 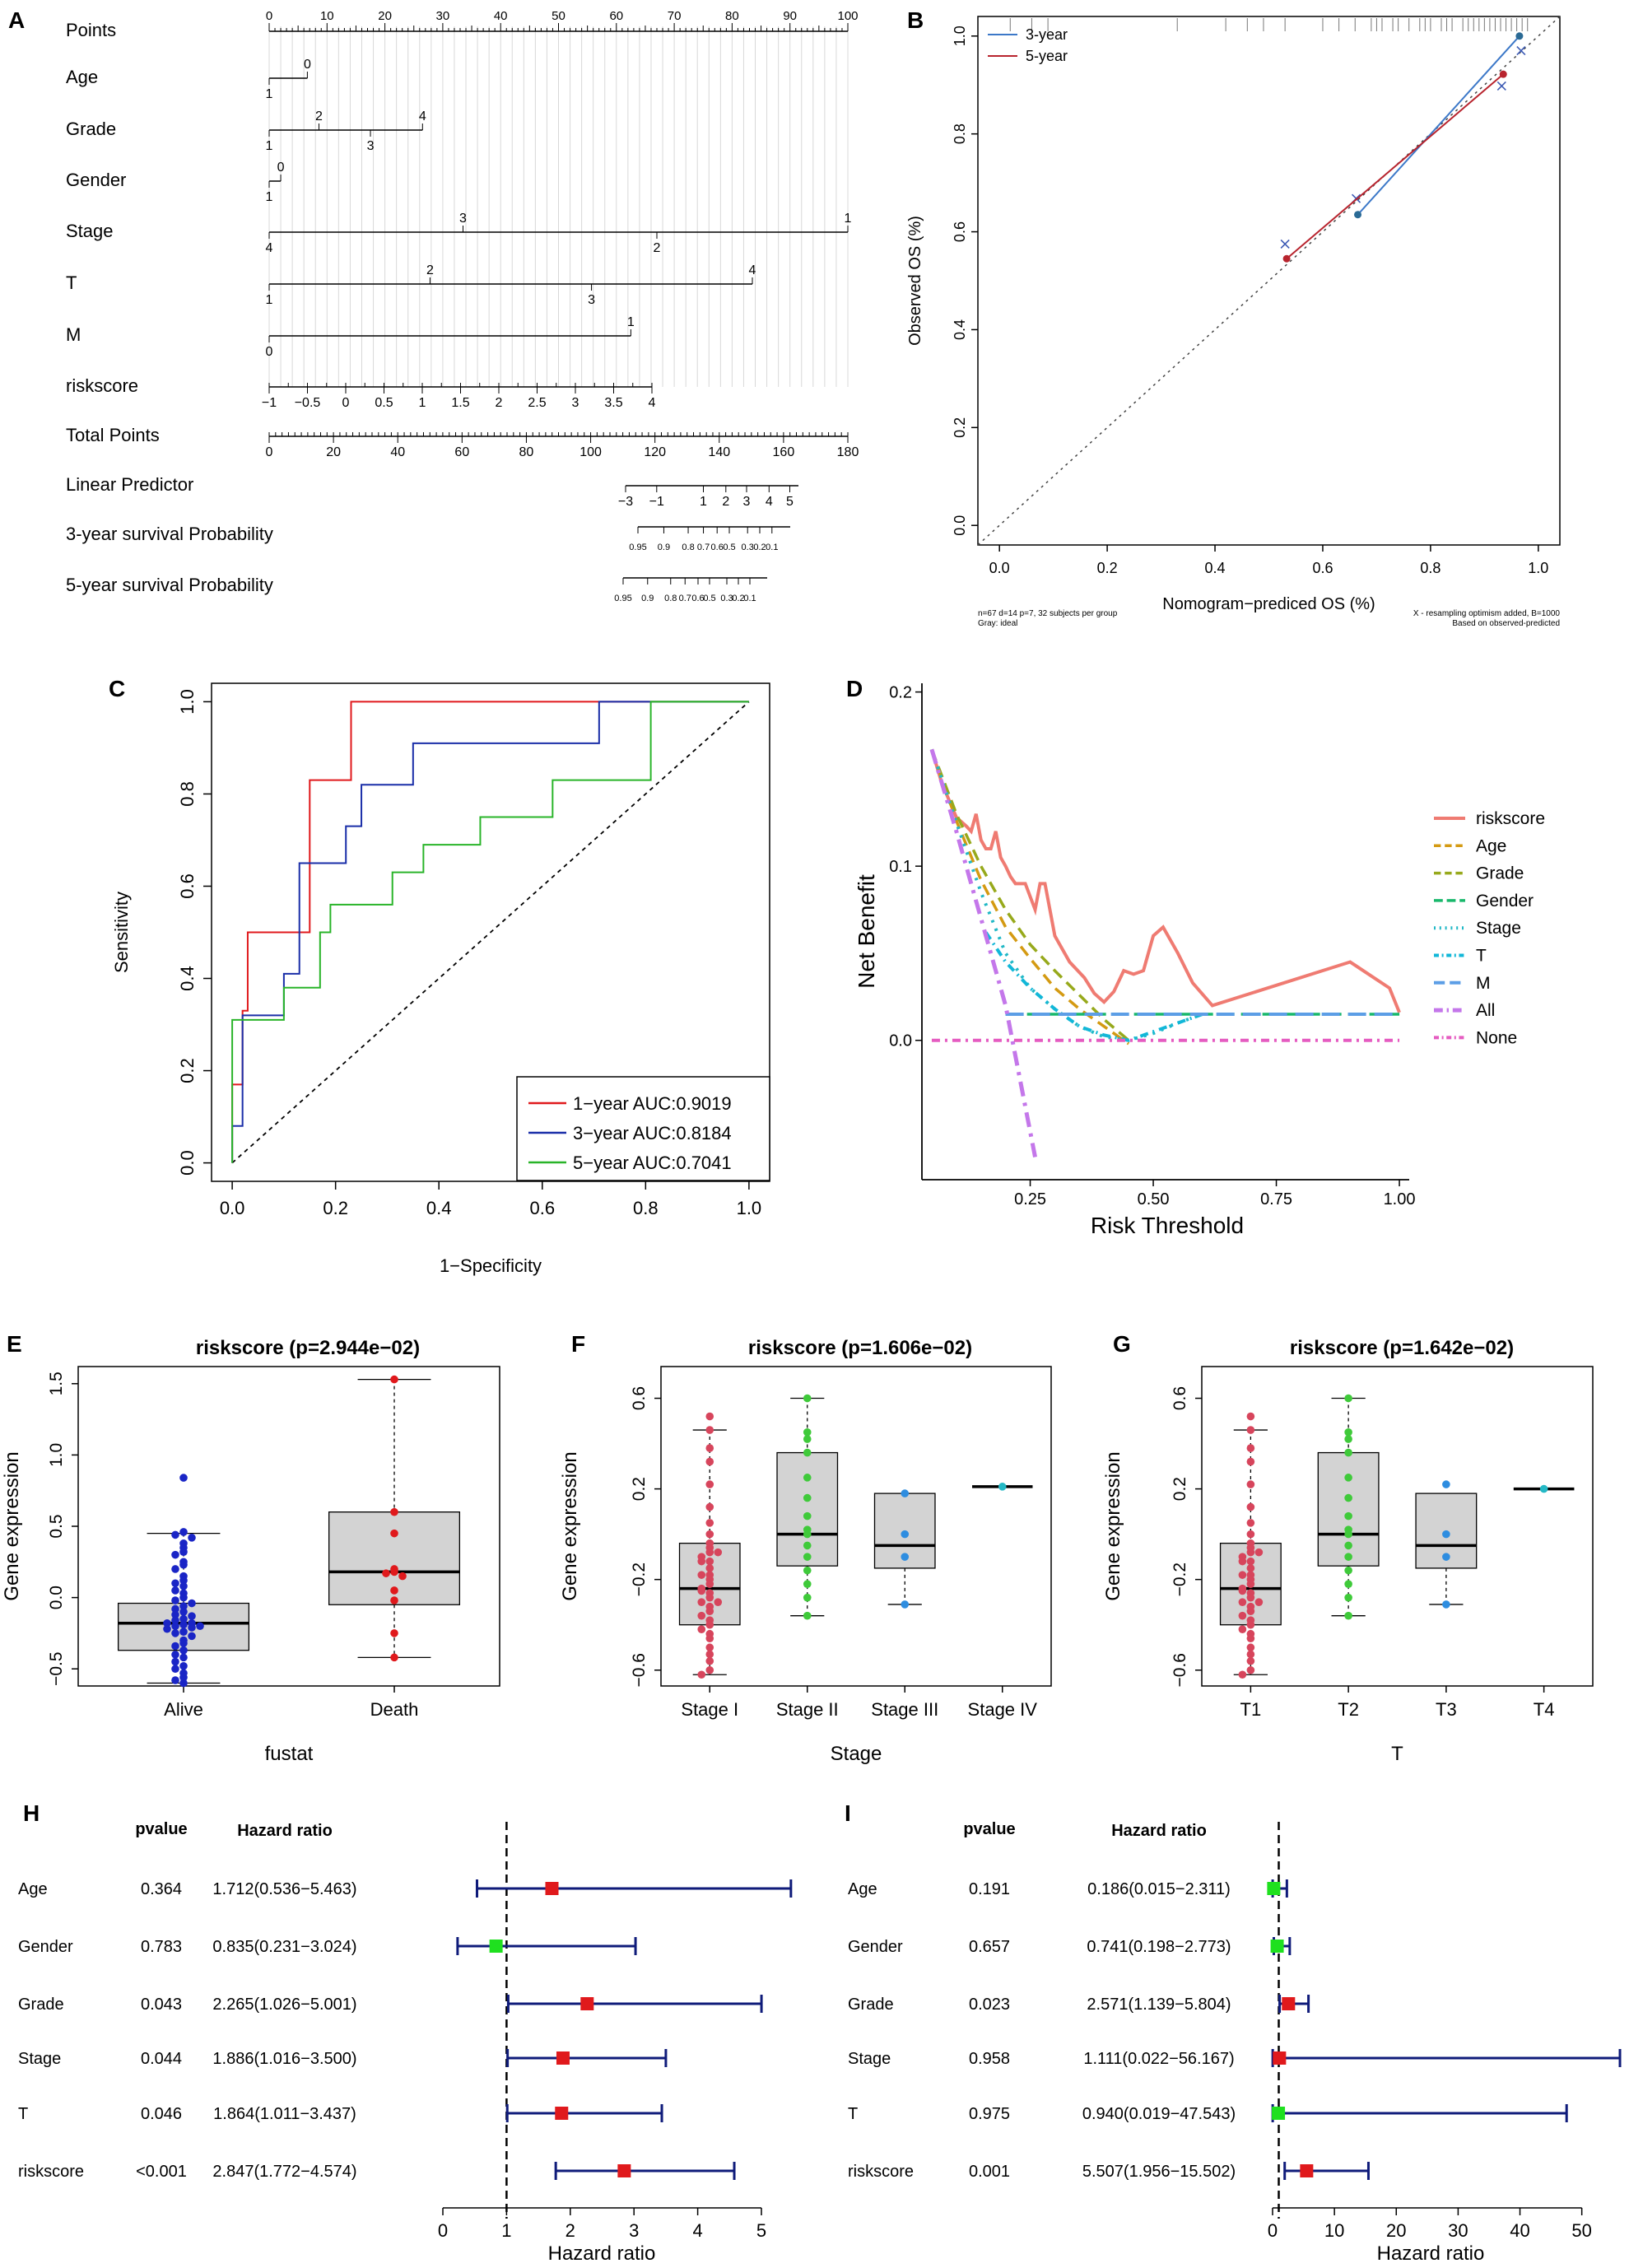 I want to click on x-tick-label: 0.75, so click(x=1276, y=1199).